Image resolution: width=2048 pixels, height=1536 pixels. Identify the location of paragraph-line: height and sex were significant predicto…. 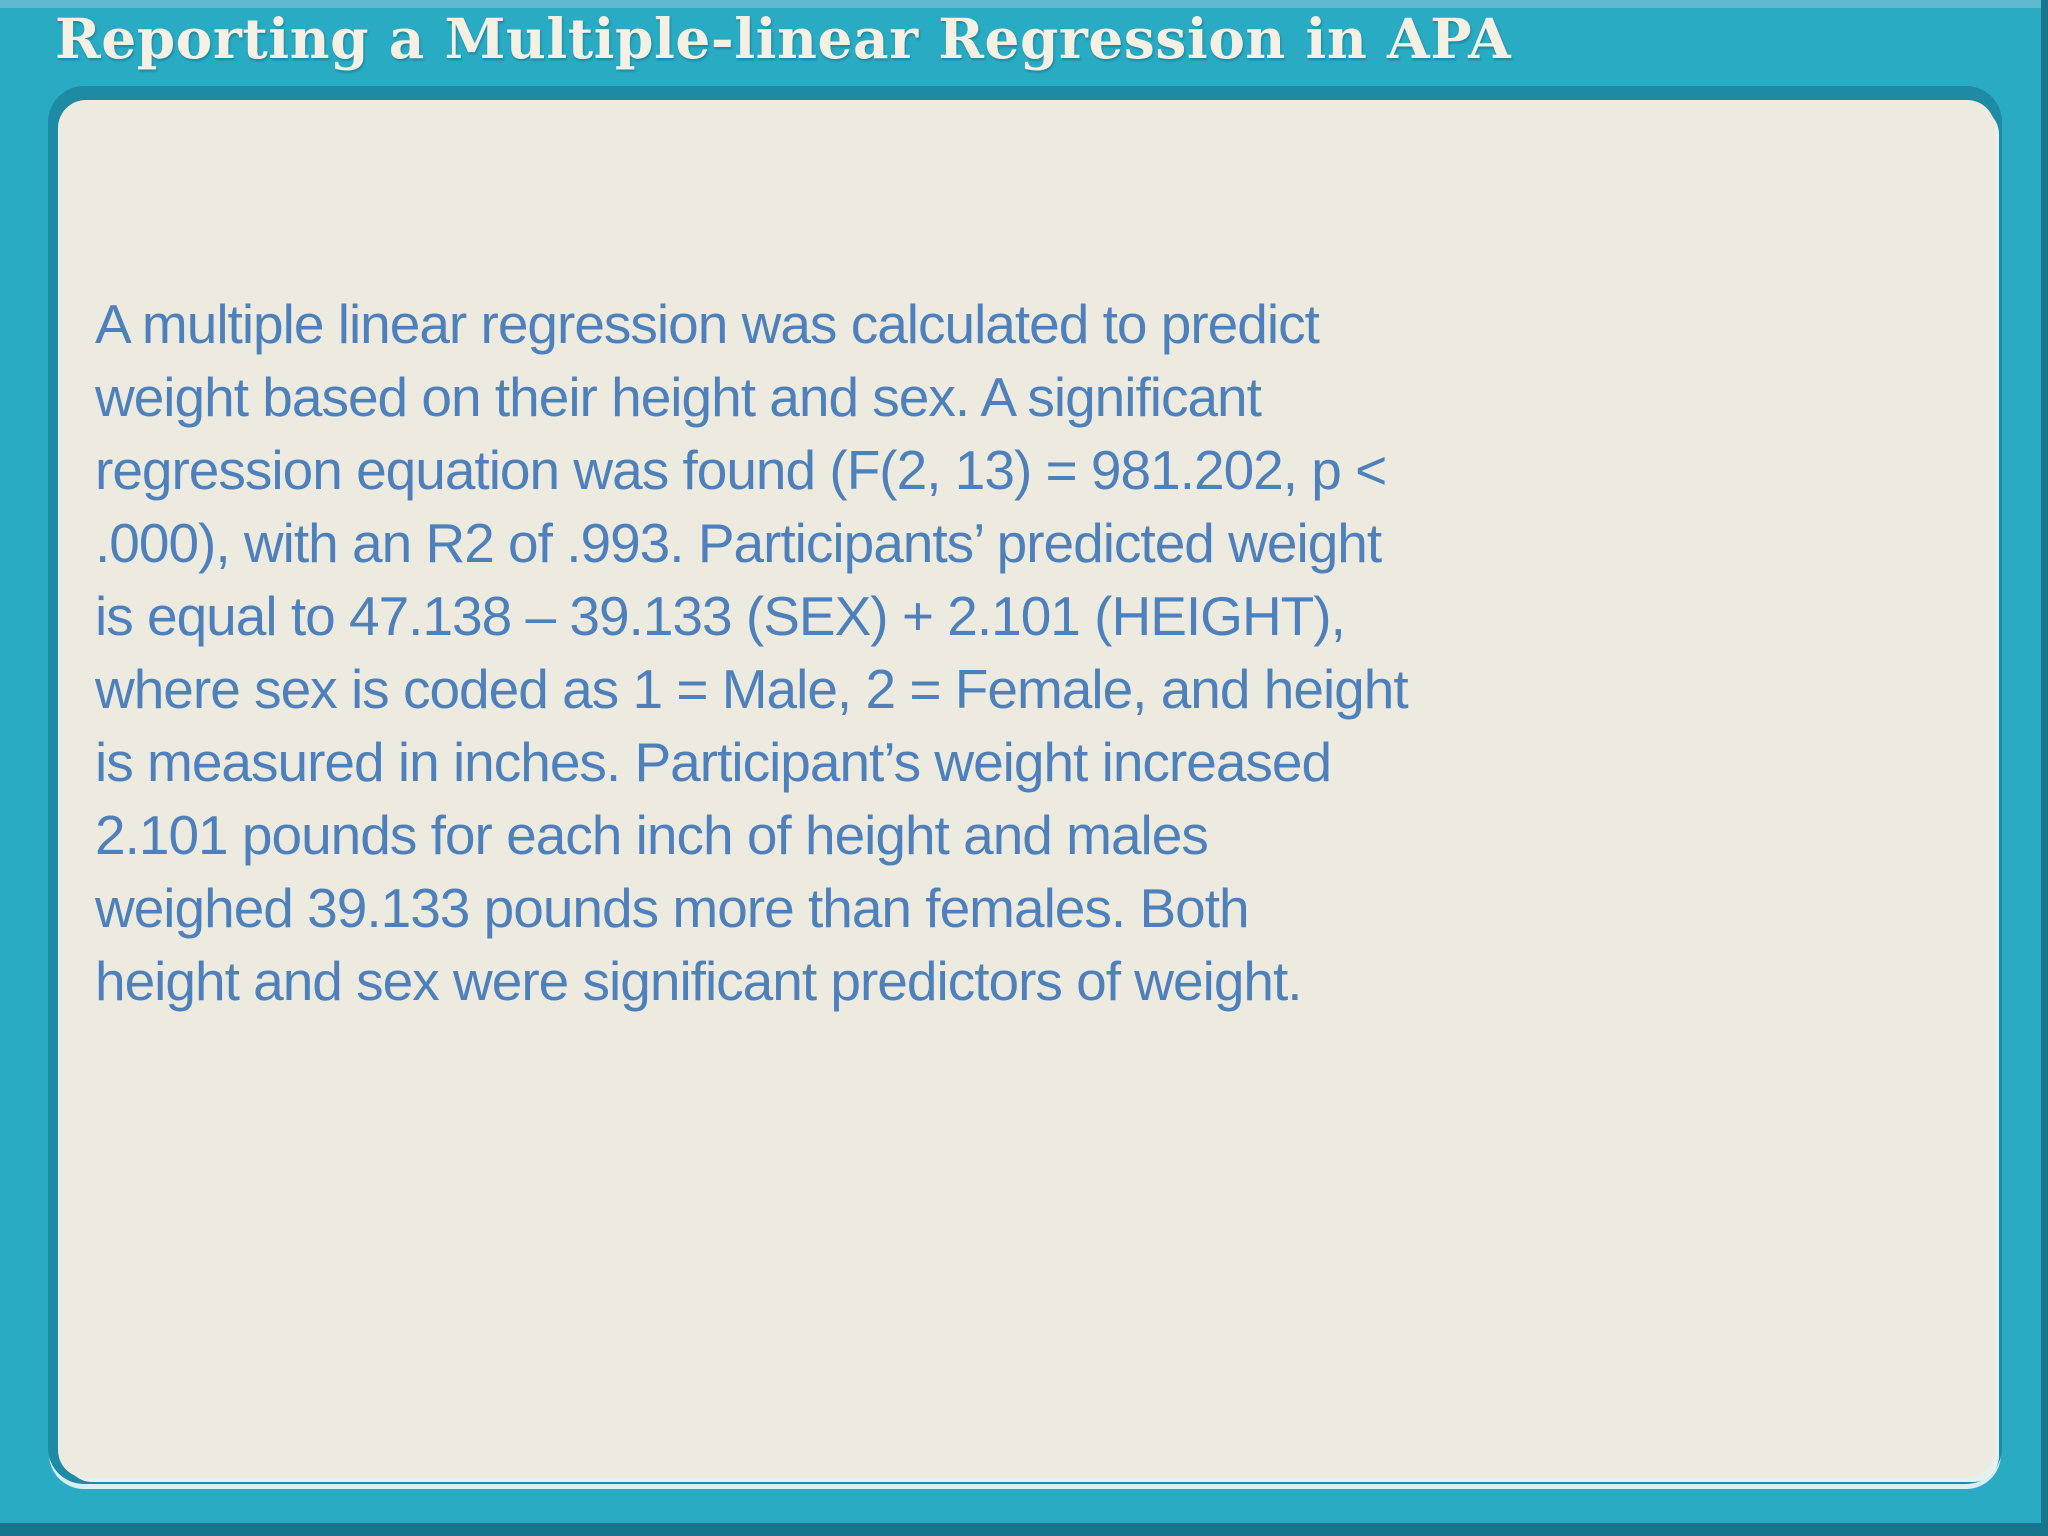
(699, 981).